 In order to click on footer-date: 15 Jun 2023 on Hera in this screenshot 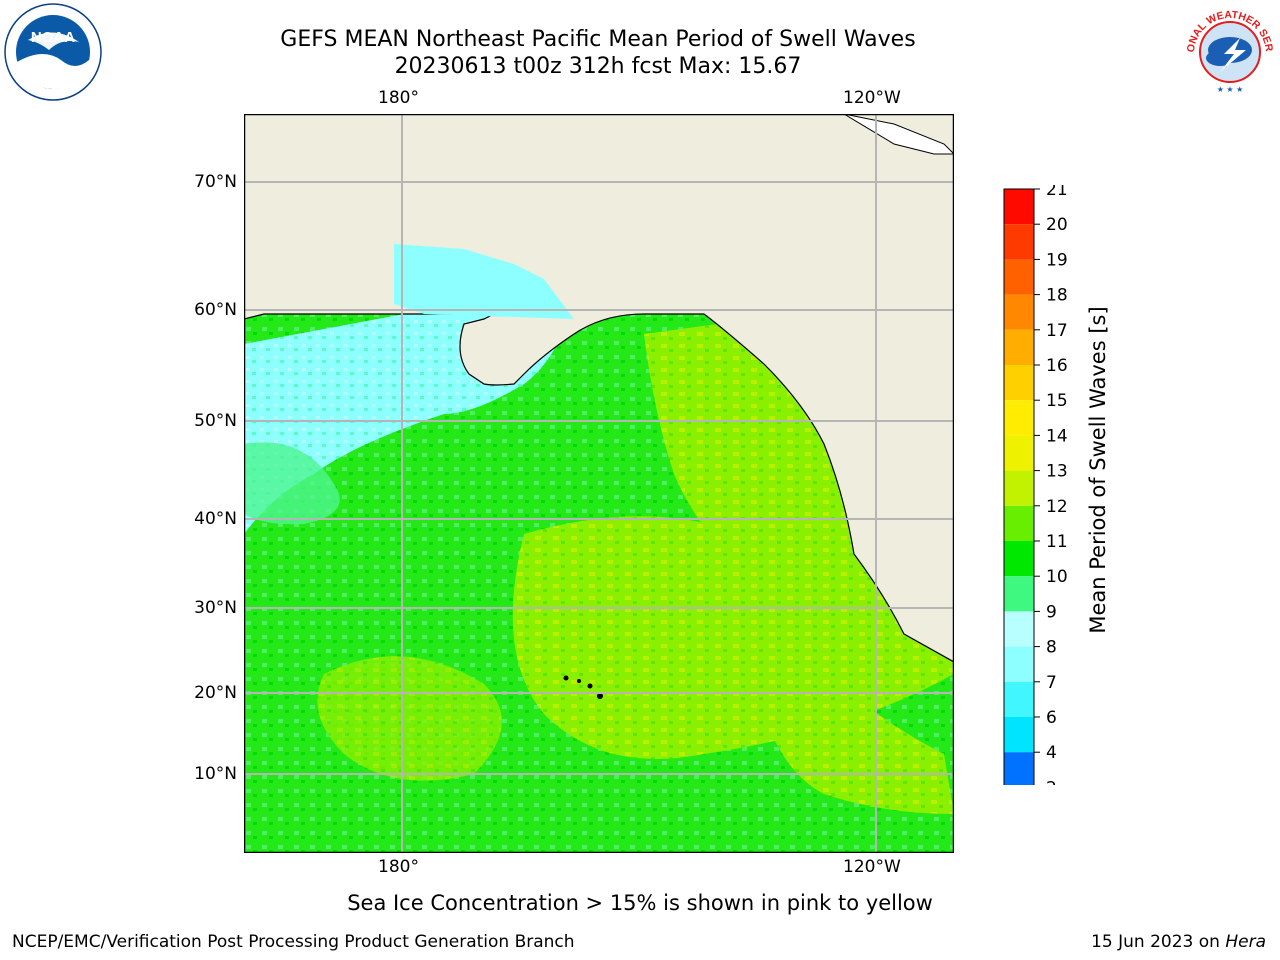, I will do `click(1178, 942)`.